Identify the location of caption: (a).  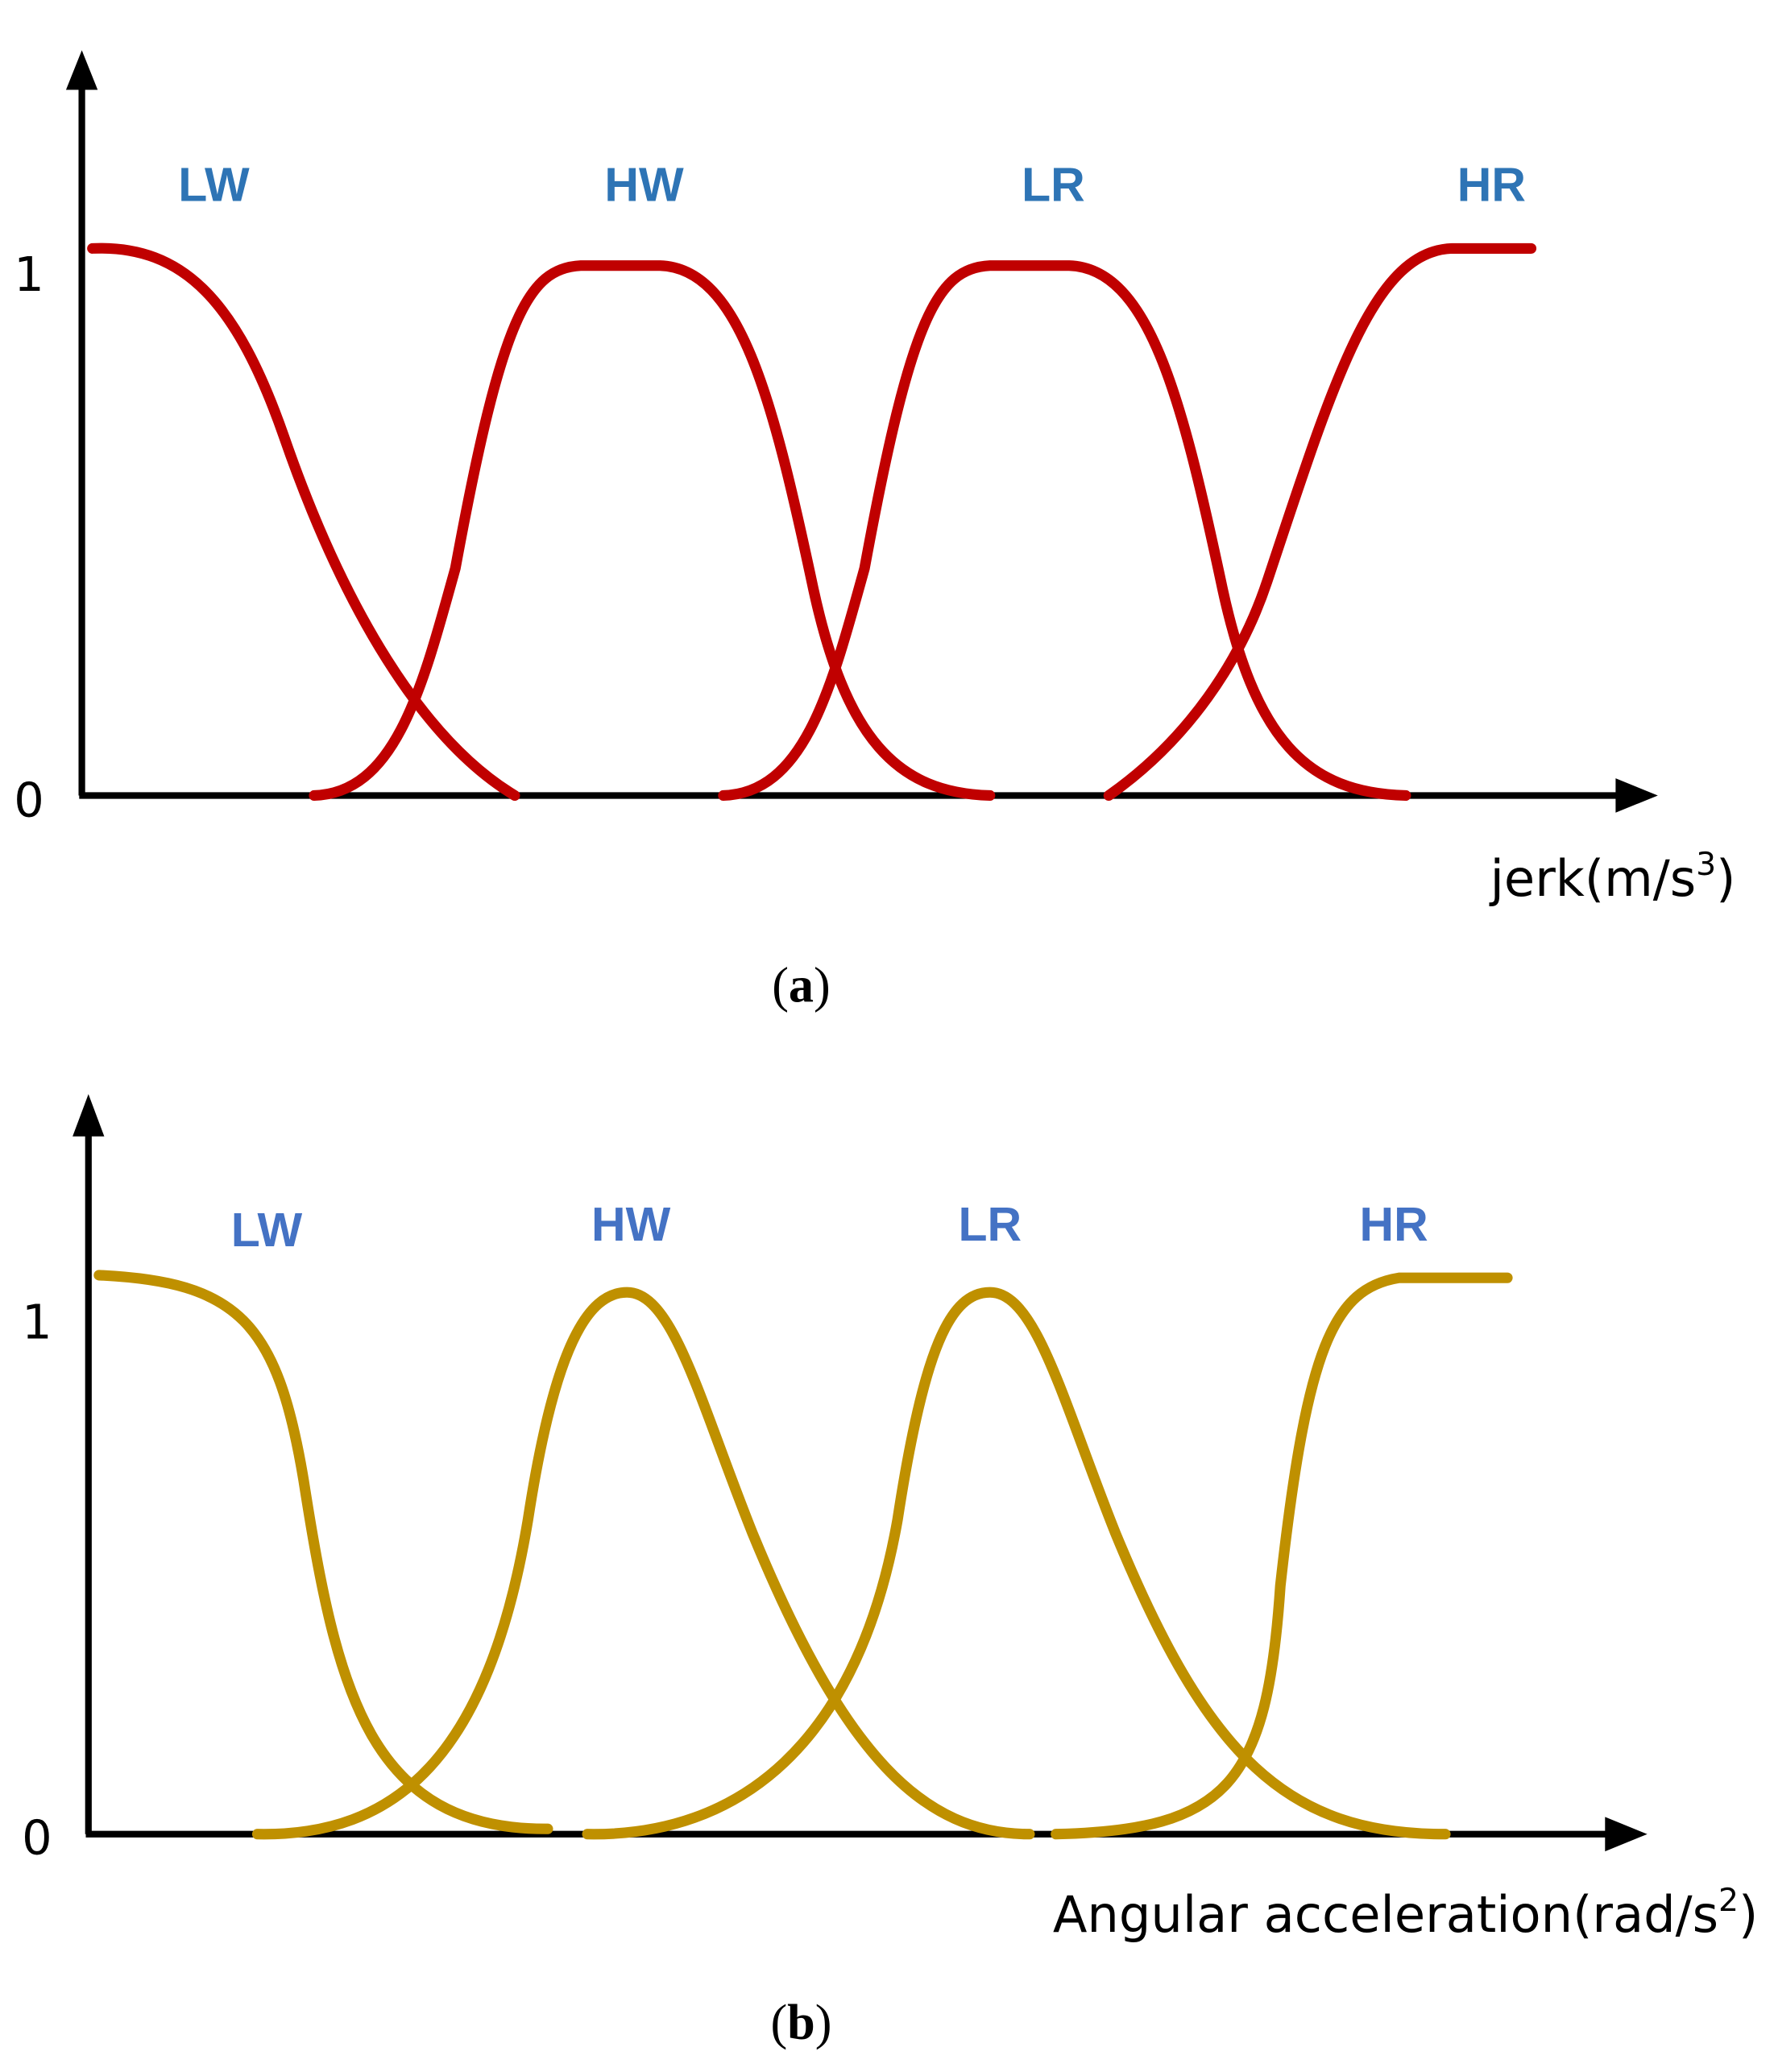
(801, 985).